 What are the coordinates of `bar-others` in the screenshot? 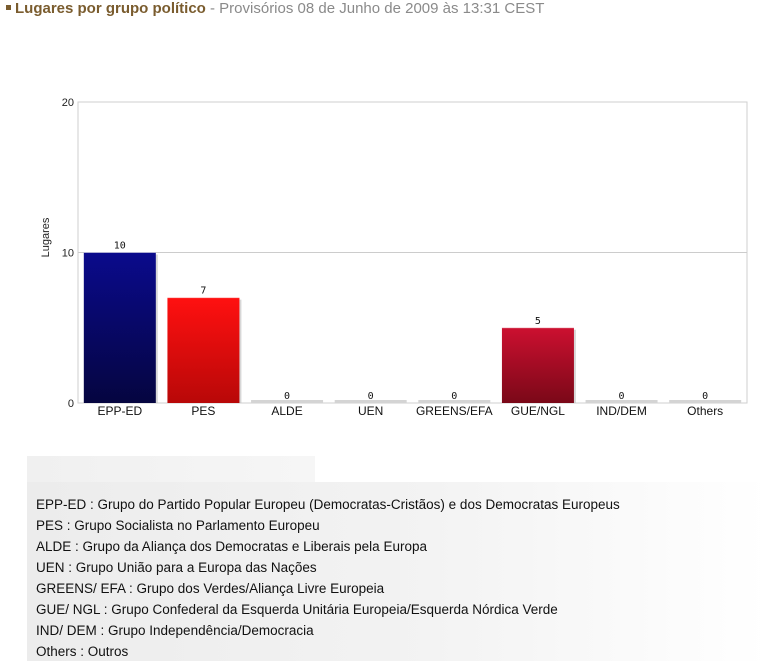 It's located at (705, 401).